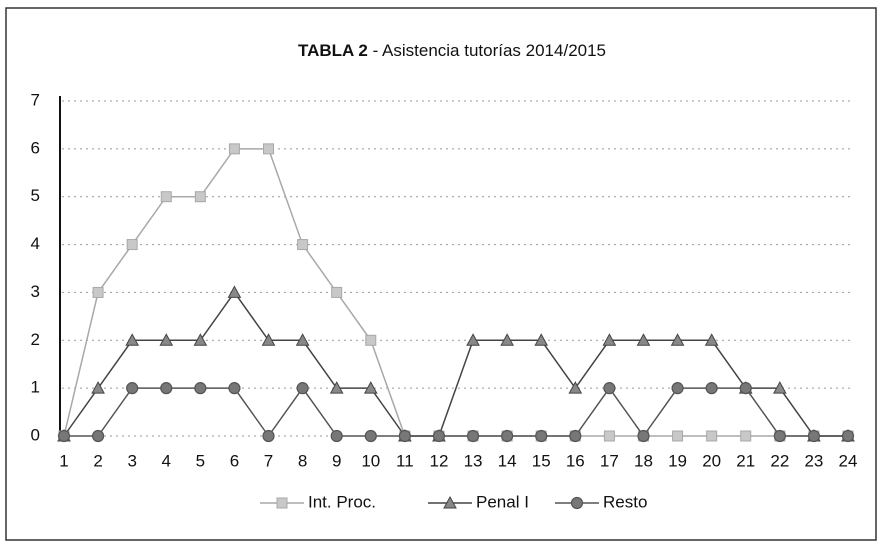  Describe the element at coordinates (487, 50) in the screenshot. I see `title-rest: - Asistencia tutorías 2014/2015` at that location.